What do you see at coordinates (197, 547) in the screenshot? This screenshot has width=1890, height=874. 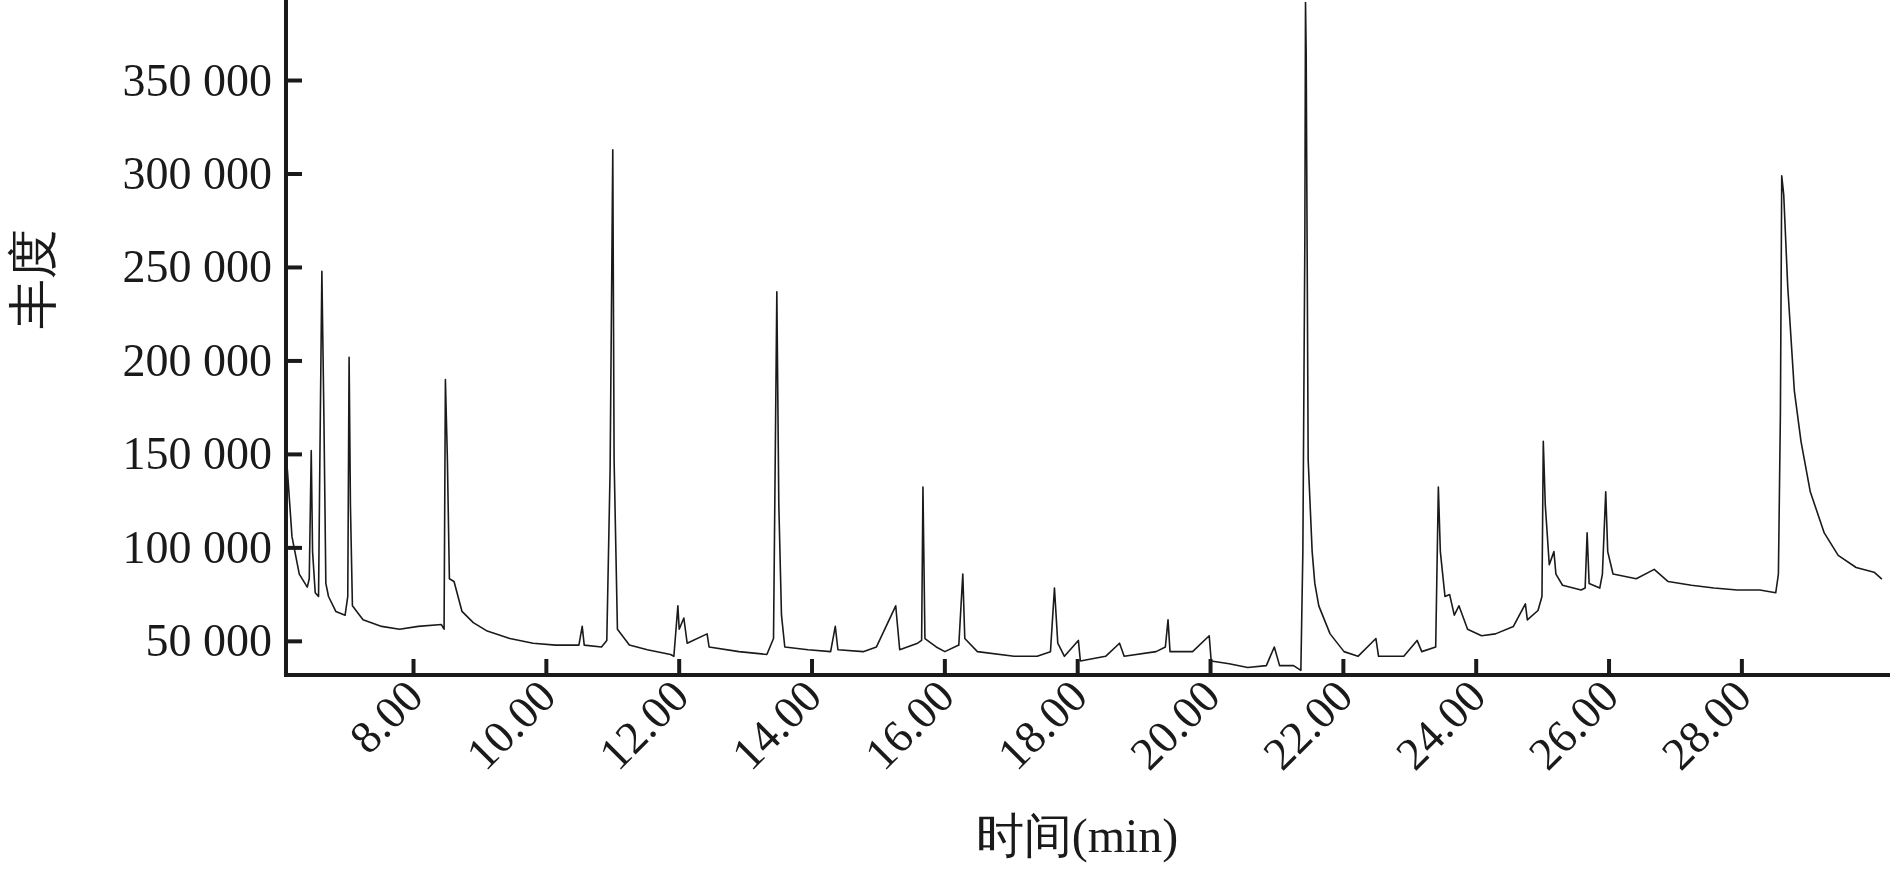 I see `y-tick-label: 100 000` at bounding box center [197, 547].